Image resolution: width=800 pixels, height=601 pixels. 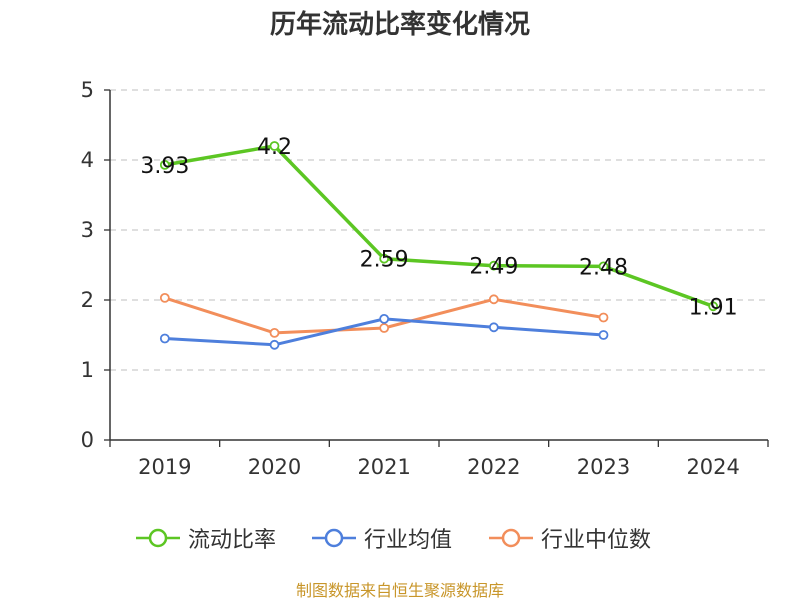 I want to click on legend-item-industry-median: 行业中位数, so click(x=569, y=538).